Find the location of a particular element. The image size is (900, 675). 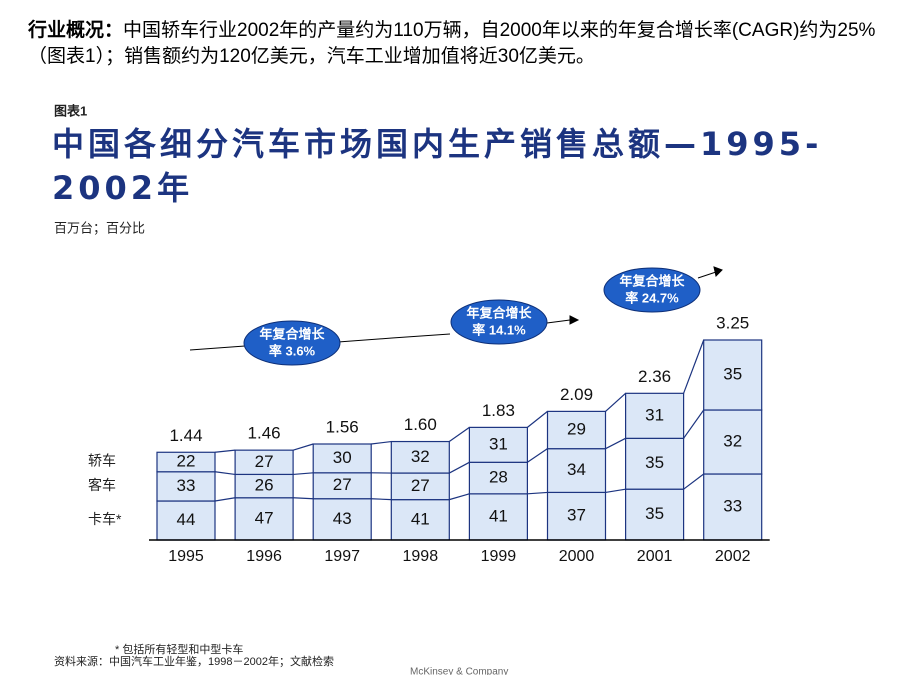

cagr-label: 率 14.1% is located at coordinates (499, 329).